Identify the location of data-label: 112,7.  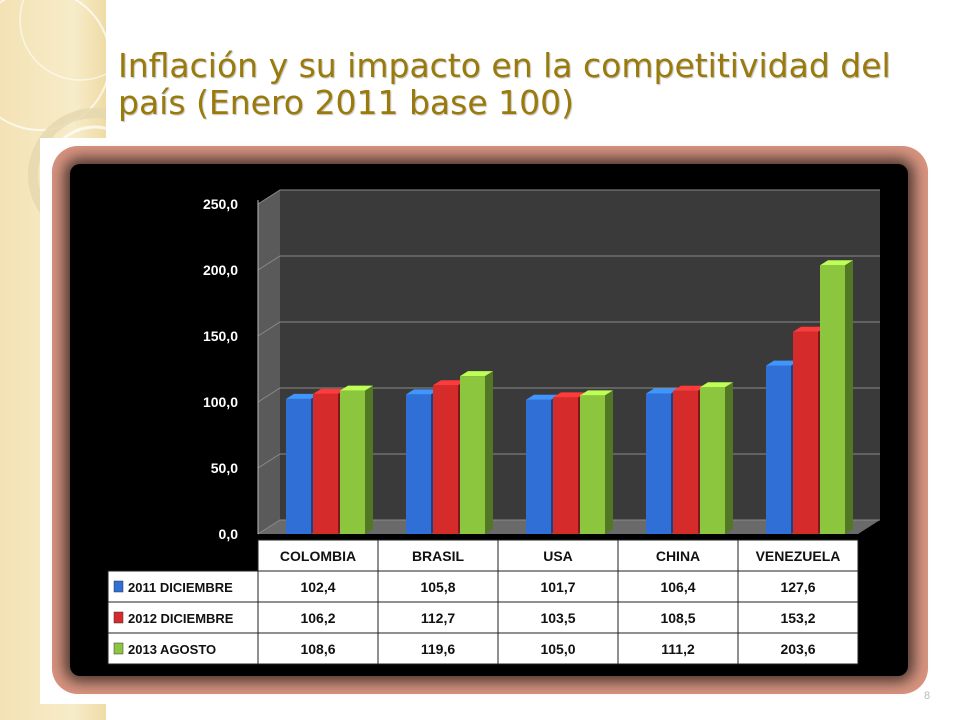
(438, 618).